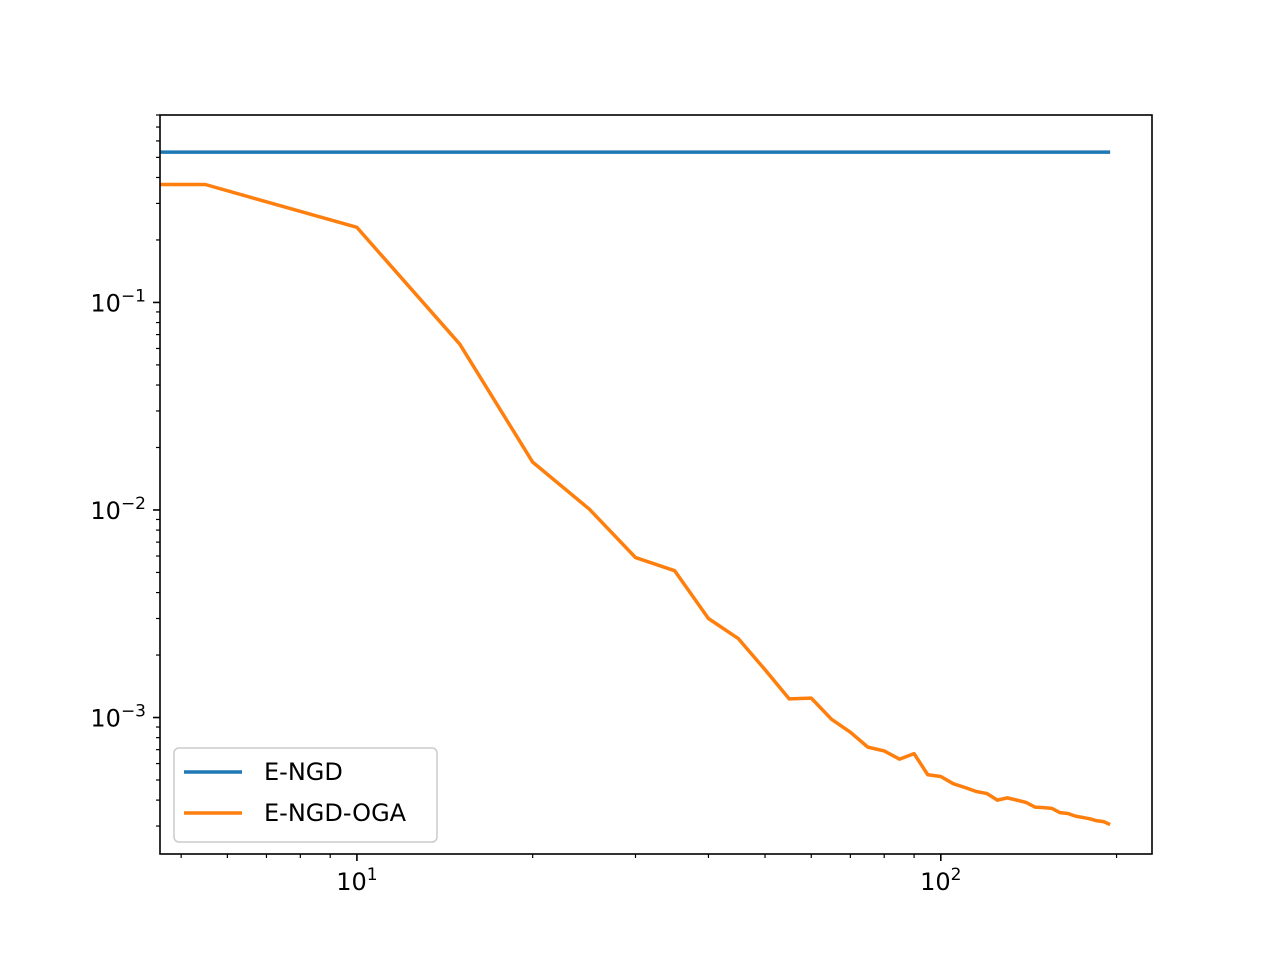 This screenshot has height=960, width=1280. Describe the element at coordinates (118, 717) in the screenshot. I see `y-tick-label: 10⁻³` at that location.